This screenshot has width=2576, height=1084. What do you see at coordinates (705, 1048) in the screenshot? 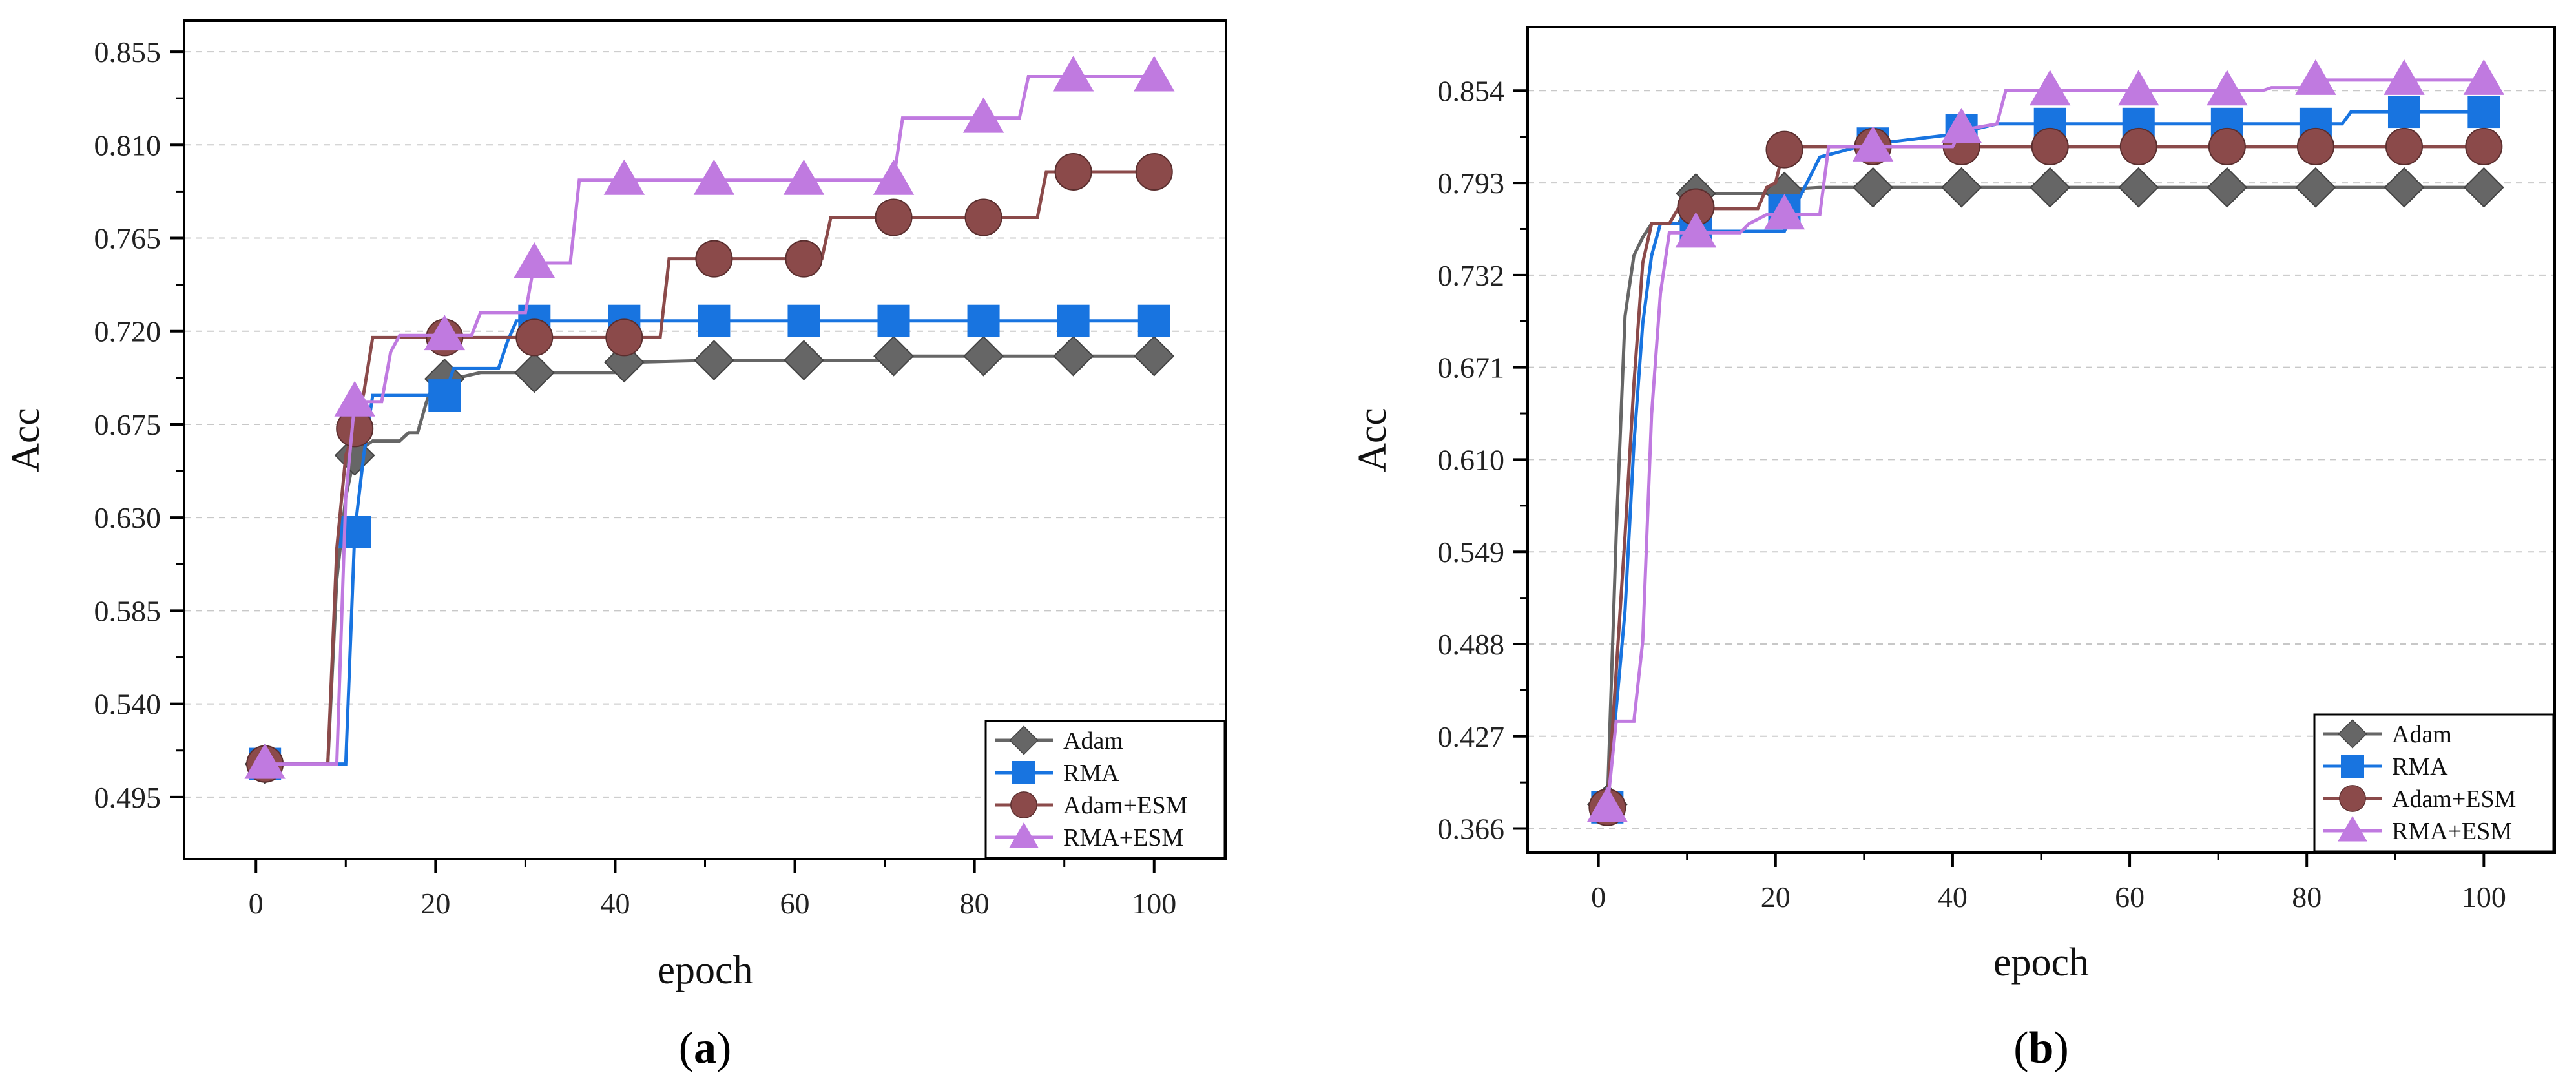
I see `panel-label: (a)` at bounding box center [705, 1048].